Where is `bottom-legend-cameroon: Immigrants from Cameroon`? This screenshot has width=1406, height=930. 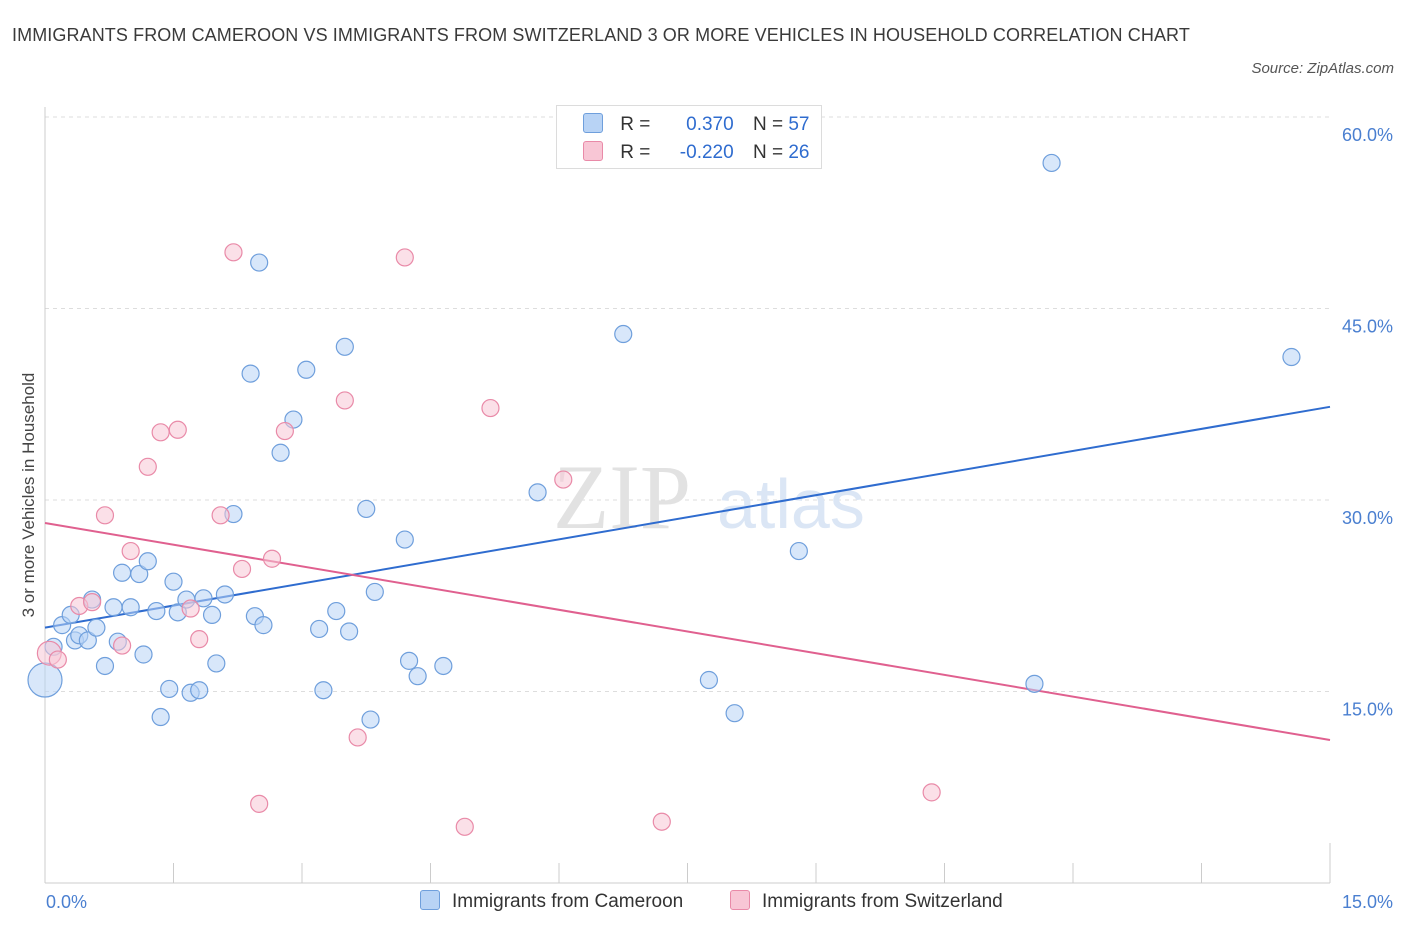
bottom-legend-cameroon: Immigrants from Cameroon is located at coordinates (551, 901).